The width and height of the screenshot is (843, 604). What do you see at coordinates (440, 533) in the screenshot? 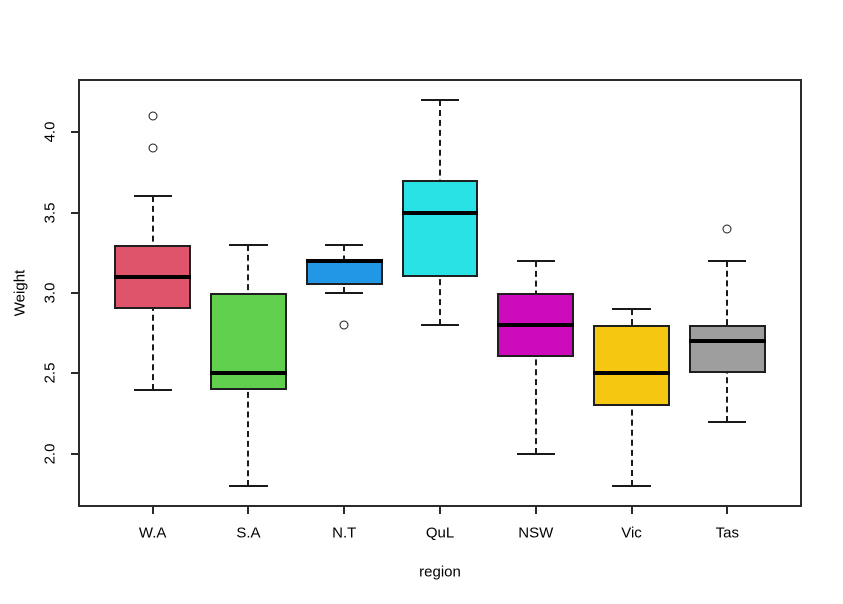
I see `x-tick-label: QuL` at bounding box center [440, 533].